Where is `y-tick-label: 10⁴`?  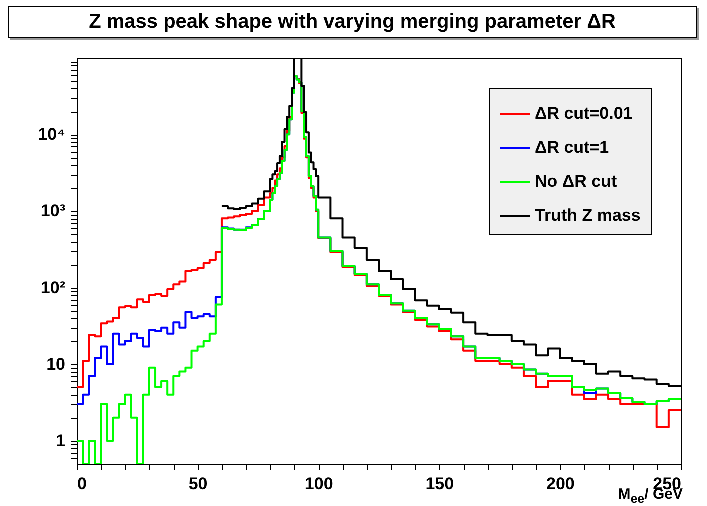 y-tick-label: 10⁴ is located at coordinates (52, 134).